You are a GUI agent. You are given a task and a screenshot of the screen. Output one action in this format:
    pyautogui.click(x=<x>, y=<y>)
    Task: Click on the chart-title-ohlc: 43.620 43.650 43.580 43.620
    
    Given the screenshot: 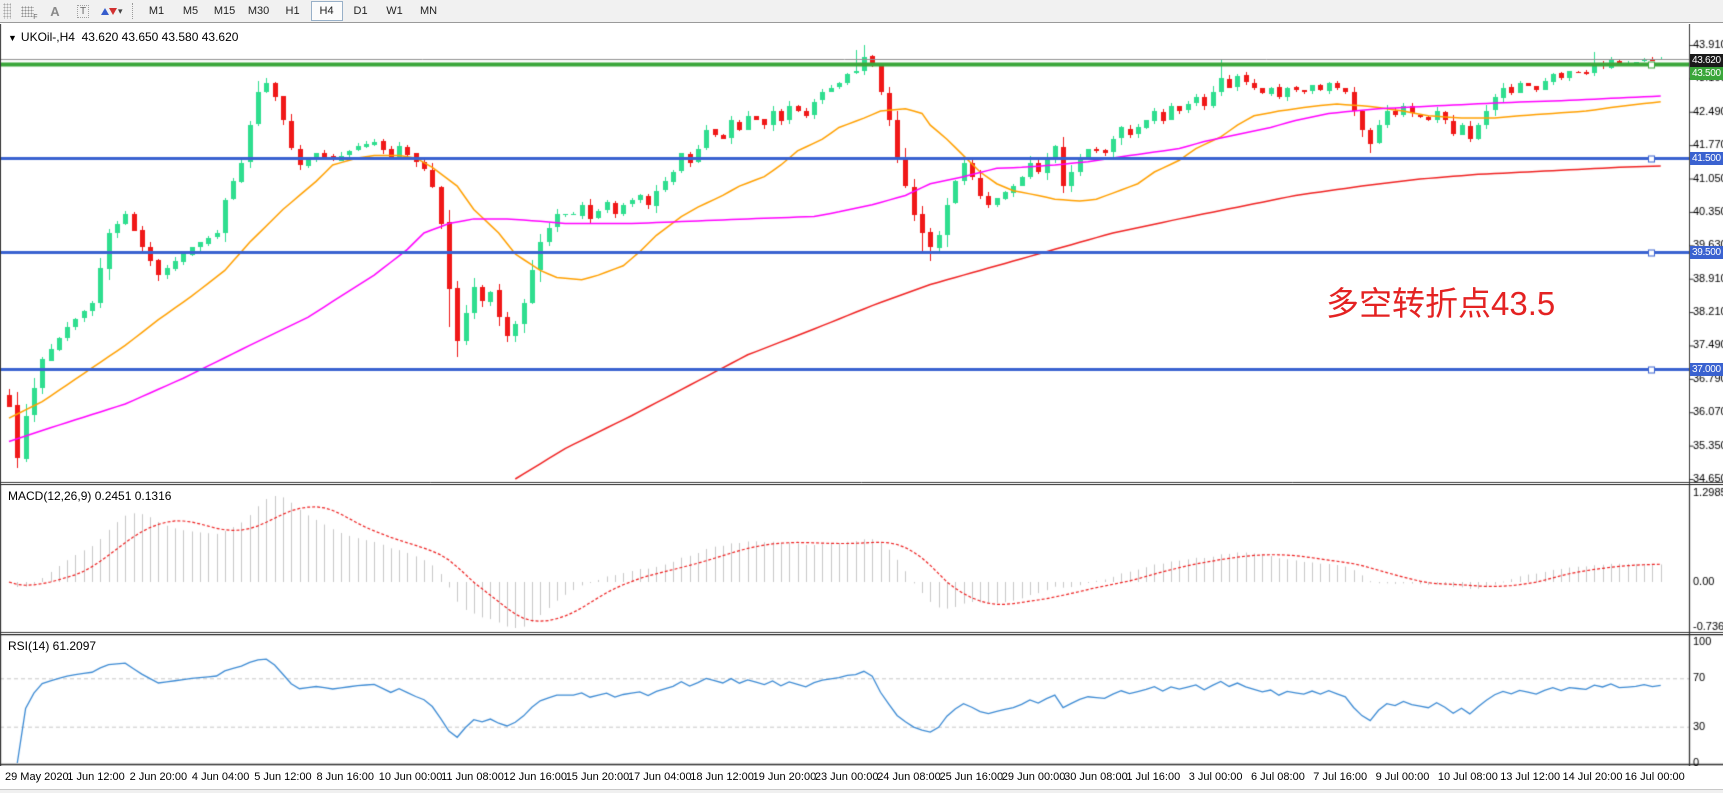 What is the action you would take?
    pyautogui.click(x=160, y=37)
    